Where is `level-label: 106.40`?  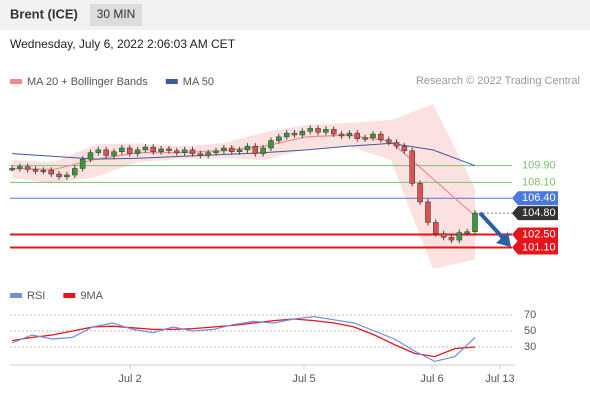 level-label: 106.40 is located at coordinates (539, 198).